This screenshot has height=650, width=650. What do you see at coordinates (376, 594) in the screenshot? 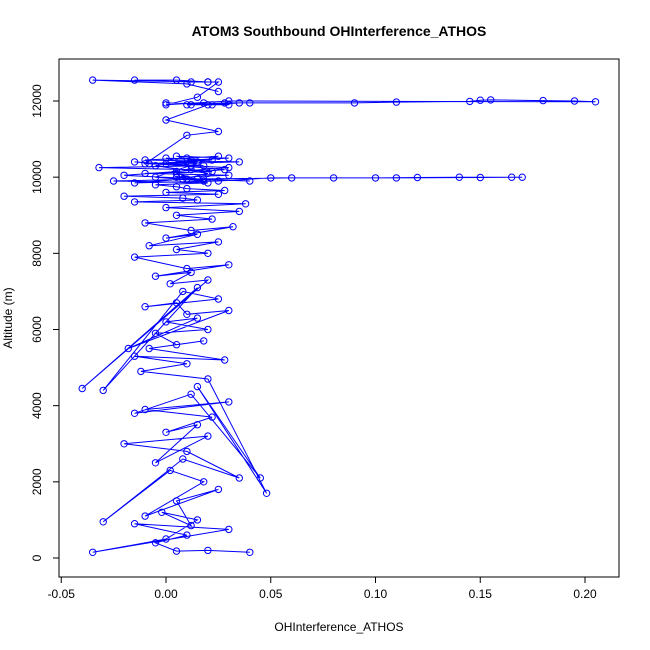
I see `x-tick-label: 0.10` at bounding box center [376, 594].